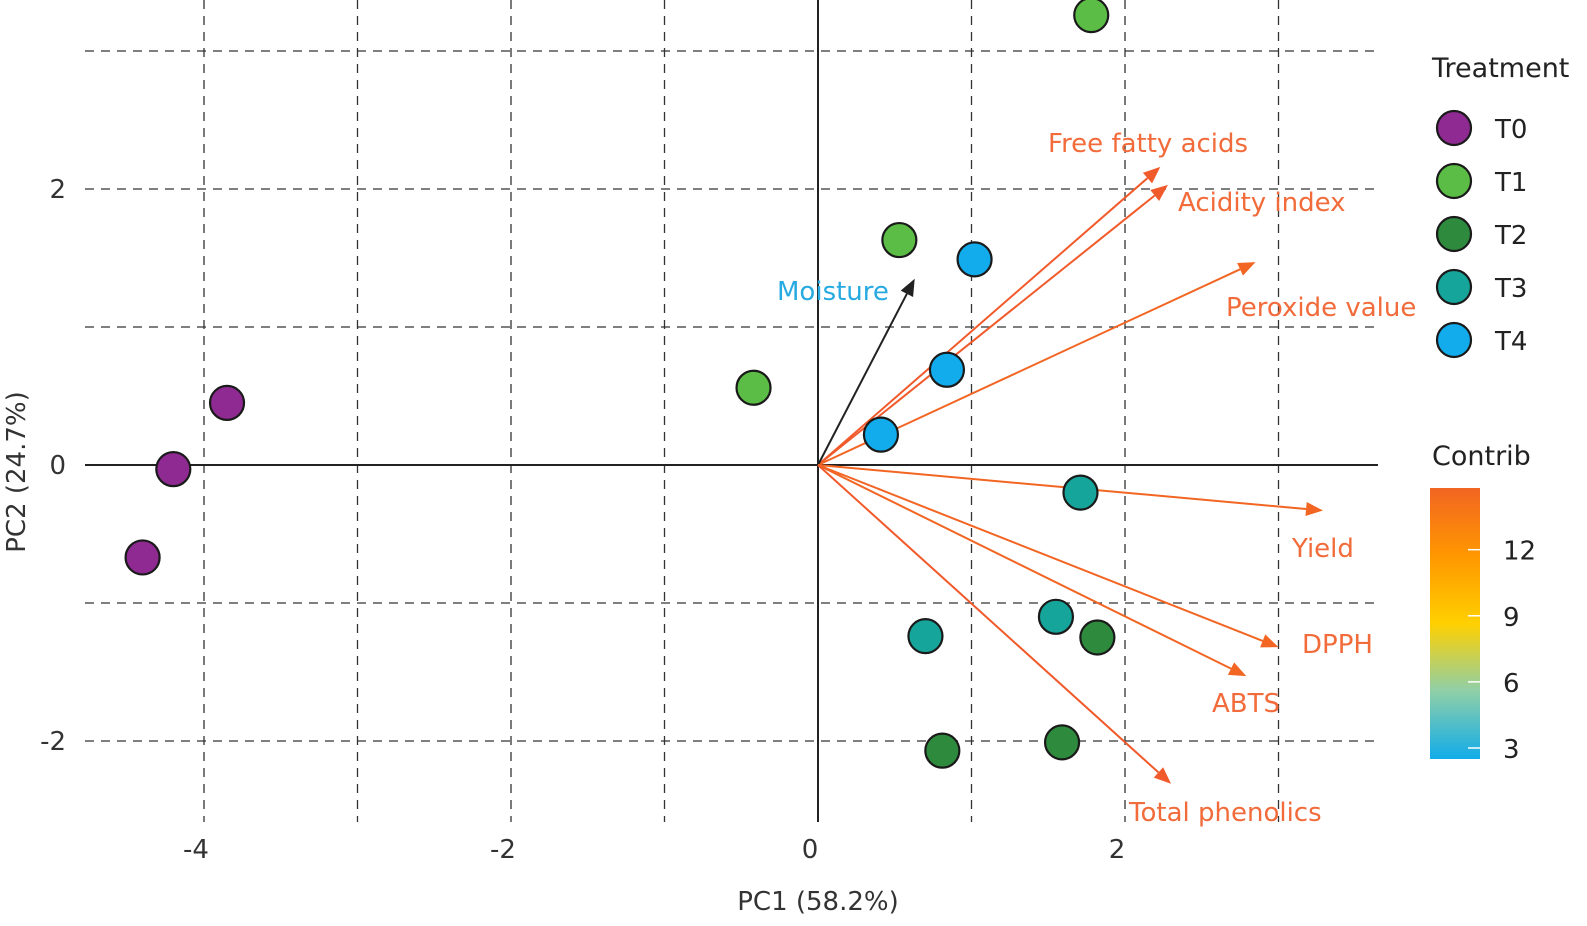 This screenshot has width=1587, height=926. What do you see at coordinates (57, 466) in the screenshot?
I see `y-tick-label: 0` at bounding box center [57, 466].